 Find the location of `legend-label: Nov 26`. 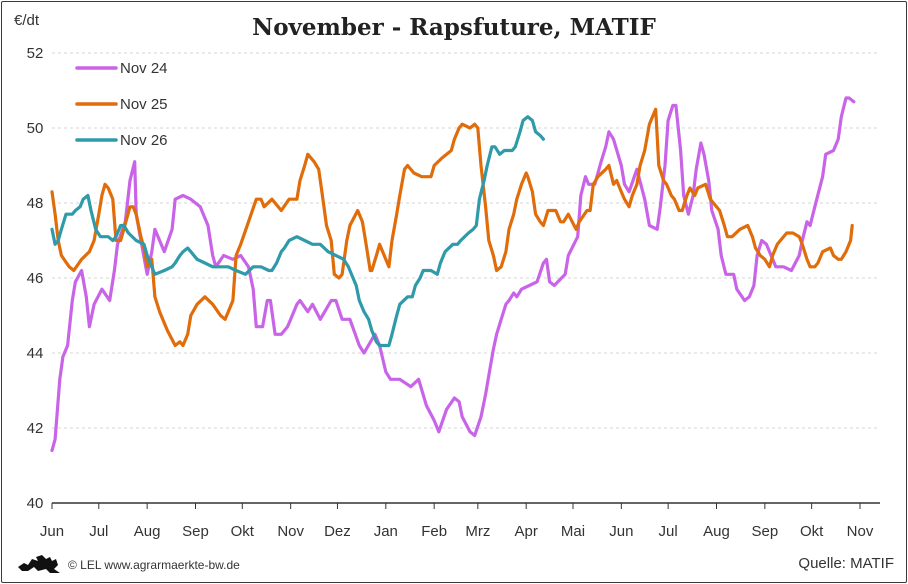

legend-label: Nov 26 is located at coordinates (144, 140).